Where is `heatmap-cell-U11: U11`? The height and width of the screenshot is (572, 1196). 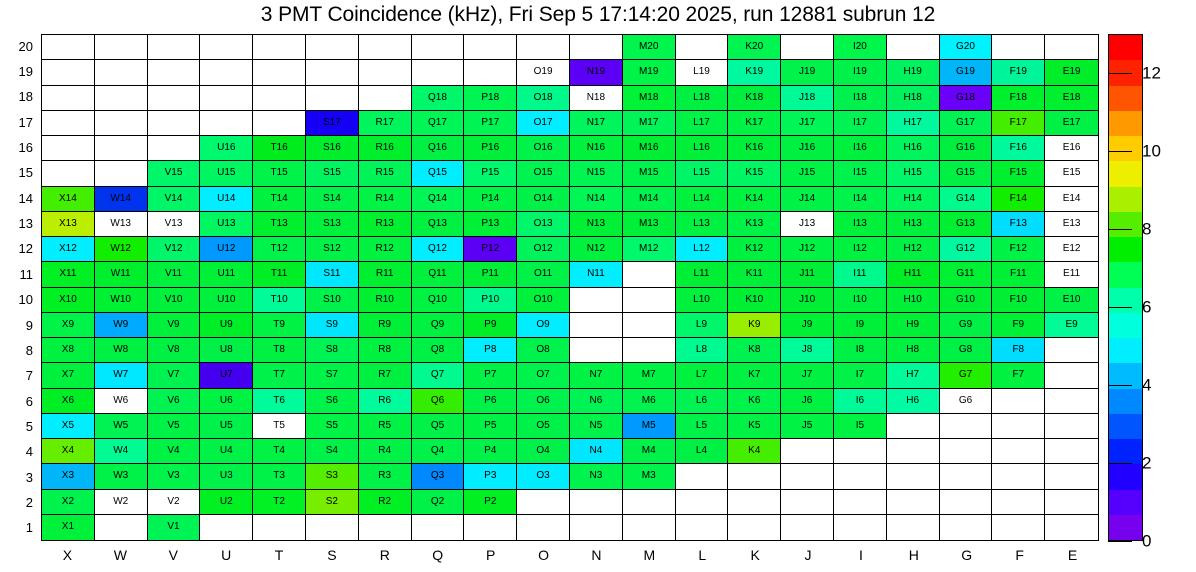 heatmap-cell-U11: U11 is located at coordinates (227, 275).